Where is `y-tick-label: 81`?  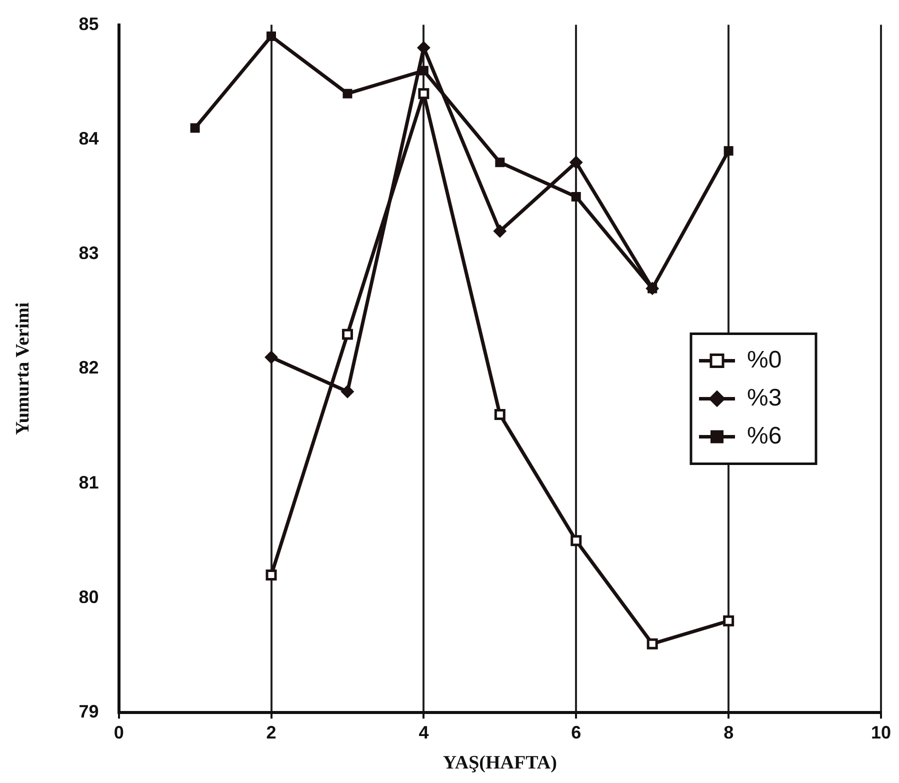
y-tick-label: 81 is located at coordinates (88, 482).